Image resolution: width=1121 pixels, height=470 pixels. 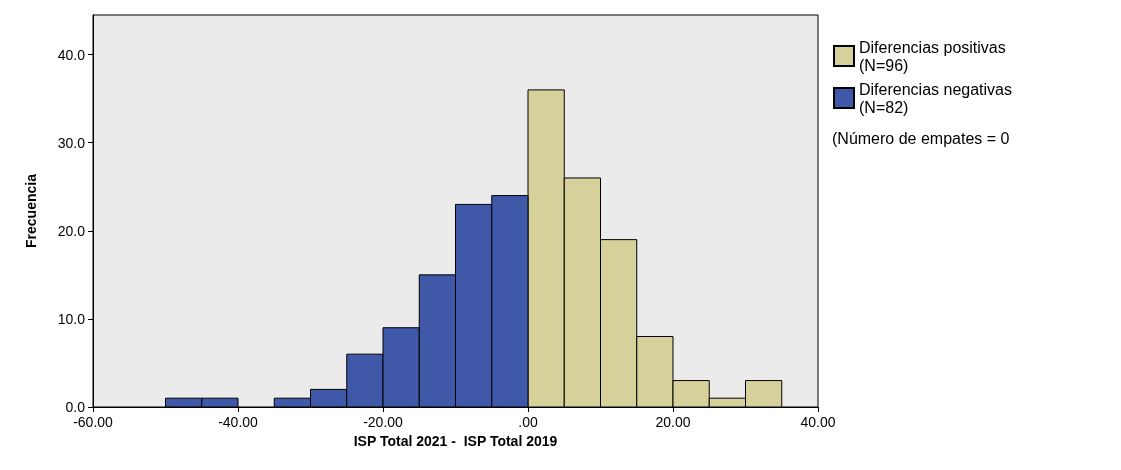 I want to click on y-tick-label: 30.0, so click(x=71, y=142).